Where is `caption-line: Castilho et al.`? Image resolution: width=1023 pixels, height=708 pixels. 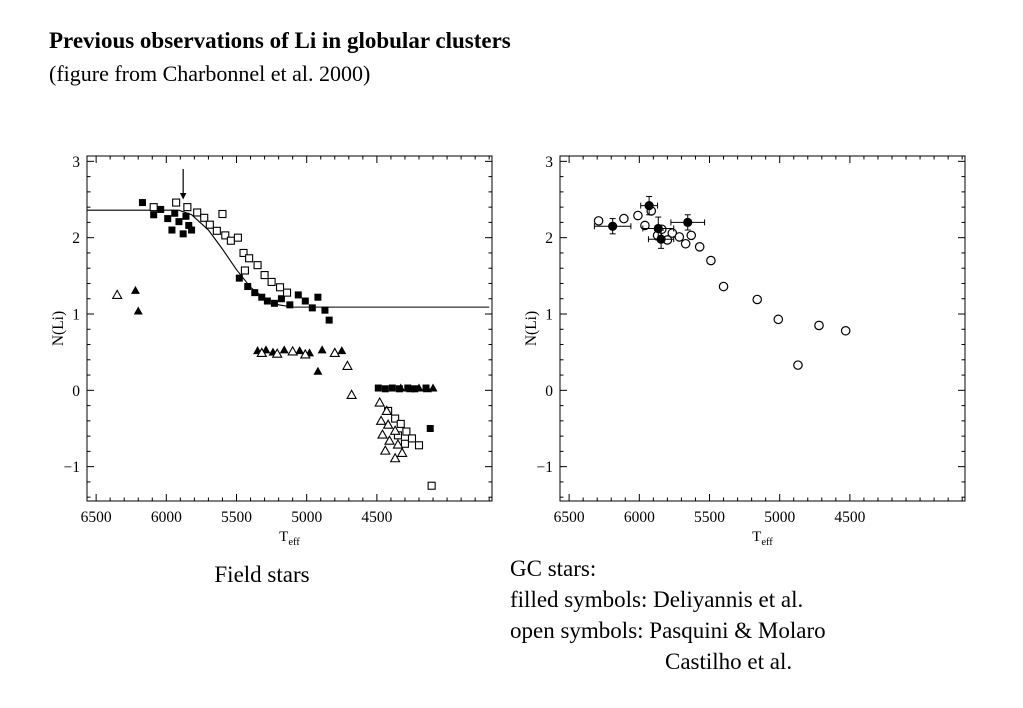 caption-line: Castilho et al. is located at coordinates (729, 661).